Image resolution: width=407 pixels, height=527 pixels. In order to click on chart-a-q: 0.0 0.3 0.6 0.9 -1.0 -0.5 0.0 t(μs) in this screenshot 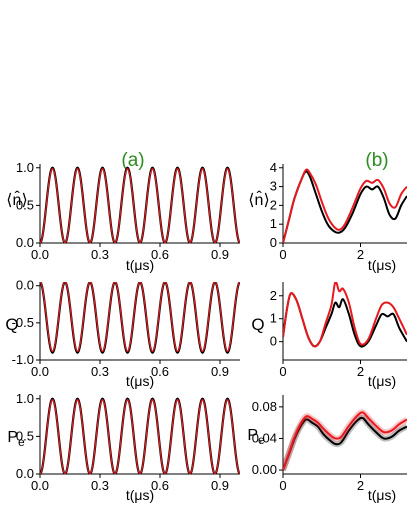, I will do `click(126, 333)`.